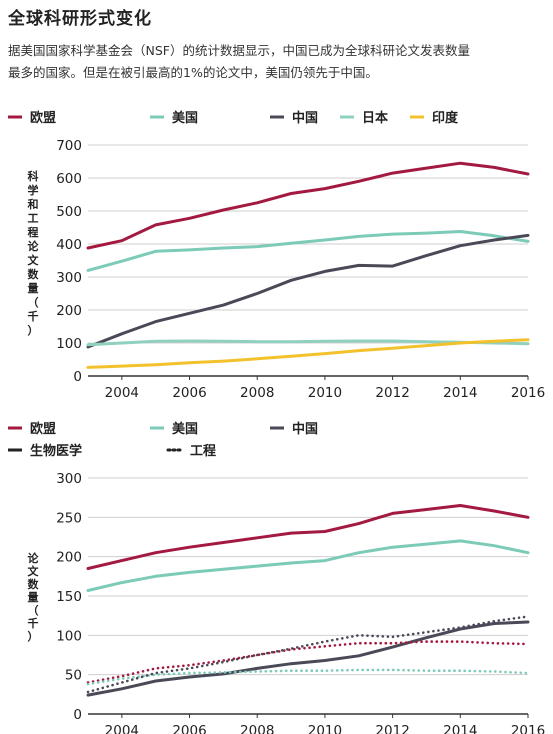 This screenshot has width=553, height=734. I want to click on y-axis-label-char: 和, so click(33, 204).